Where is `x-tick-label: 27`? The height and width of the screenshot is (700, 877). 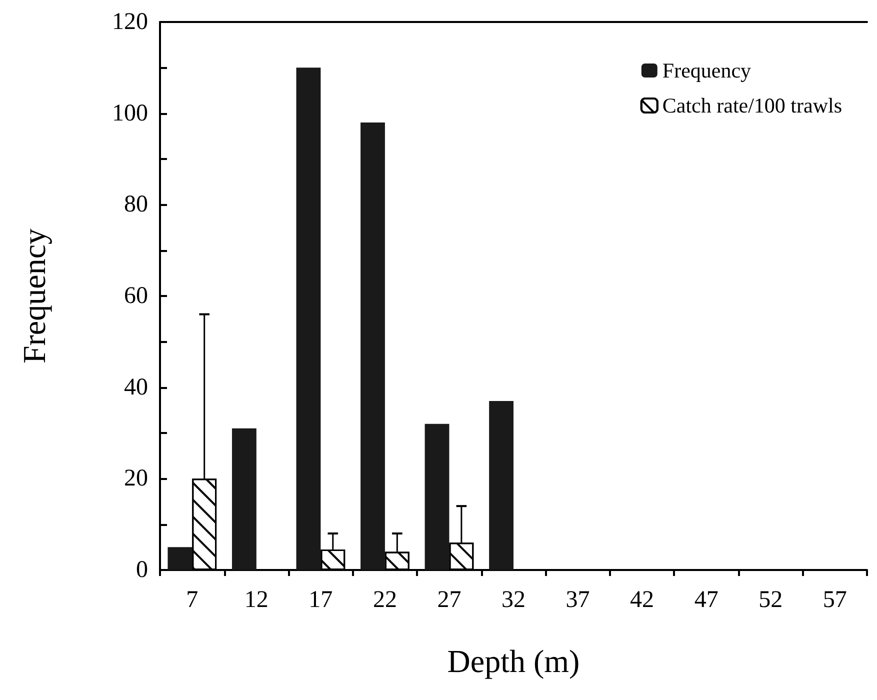 x-tick-label: 27 is located at coordinates (449, 600).